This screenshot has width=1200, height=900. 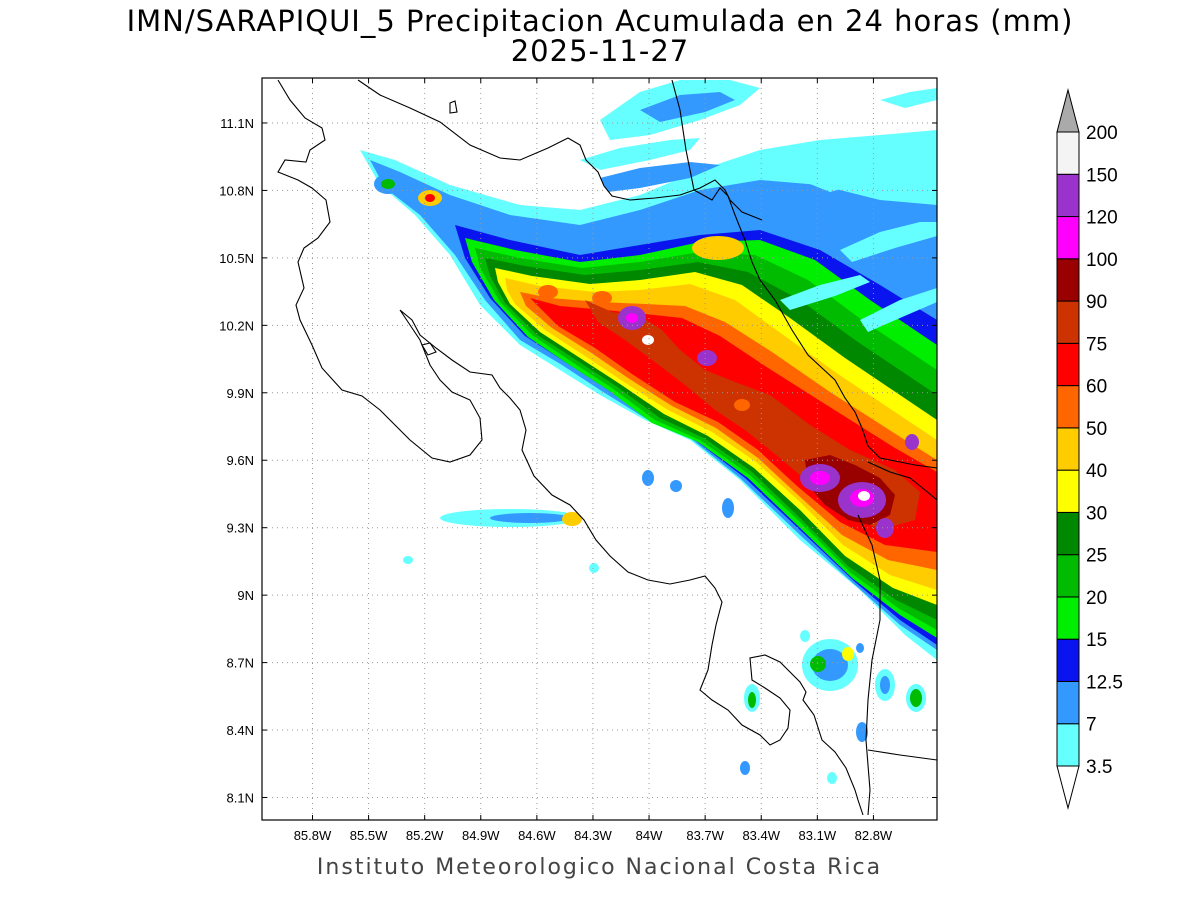 I want to click on border-nicaragua, so click(x=804, y=274).